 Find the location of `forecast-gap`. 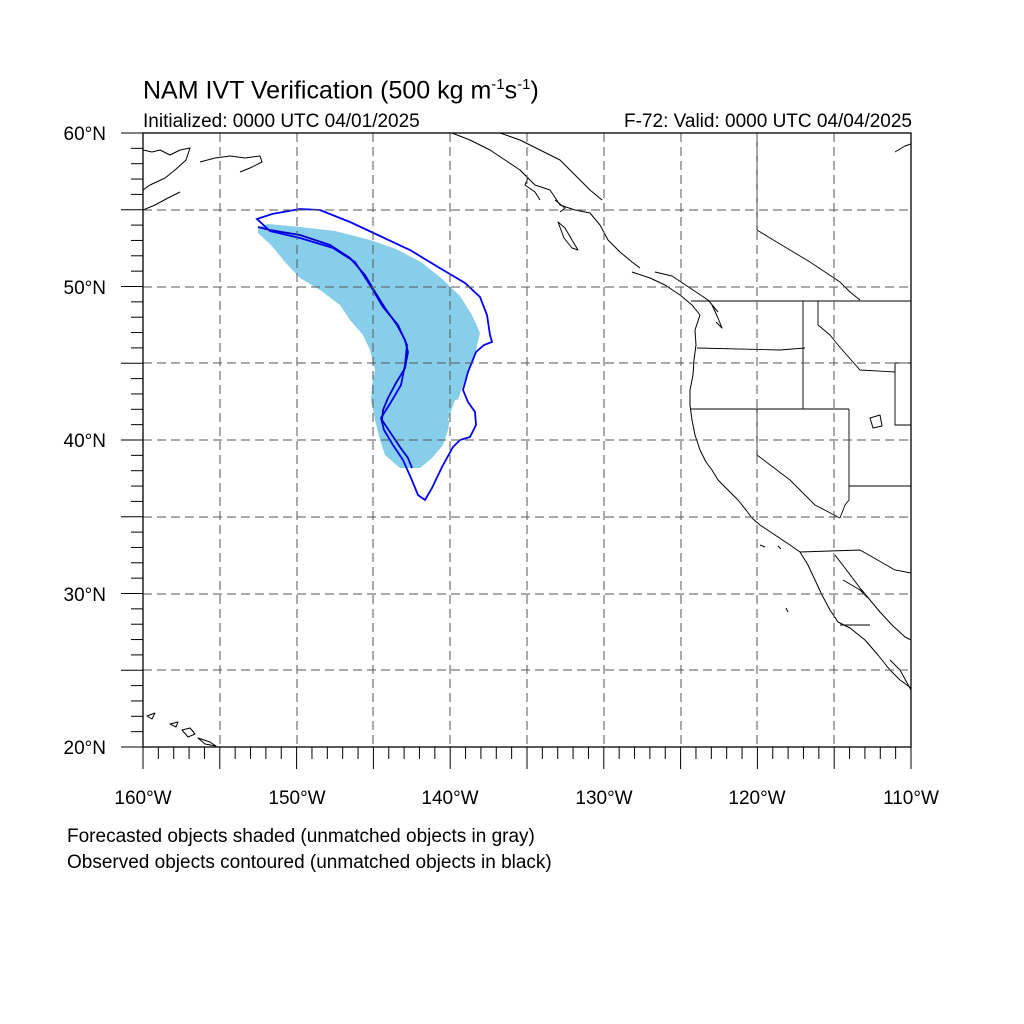

forecast-gap is located at coordinates (459, 411).